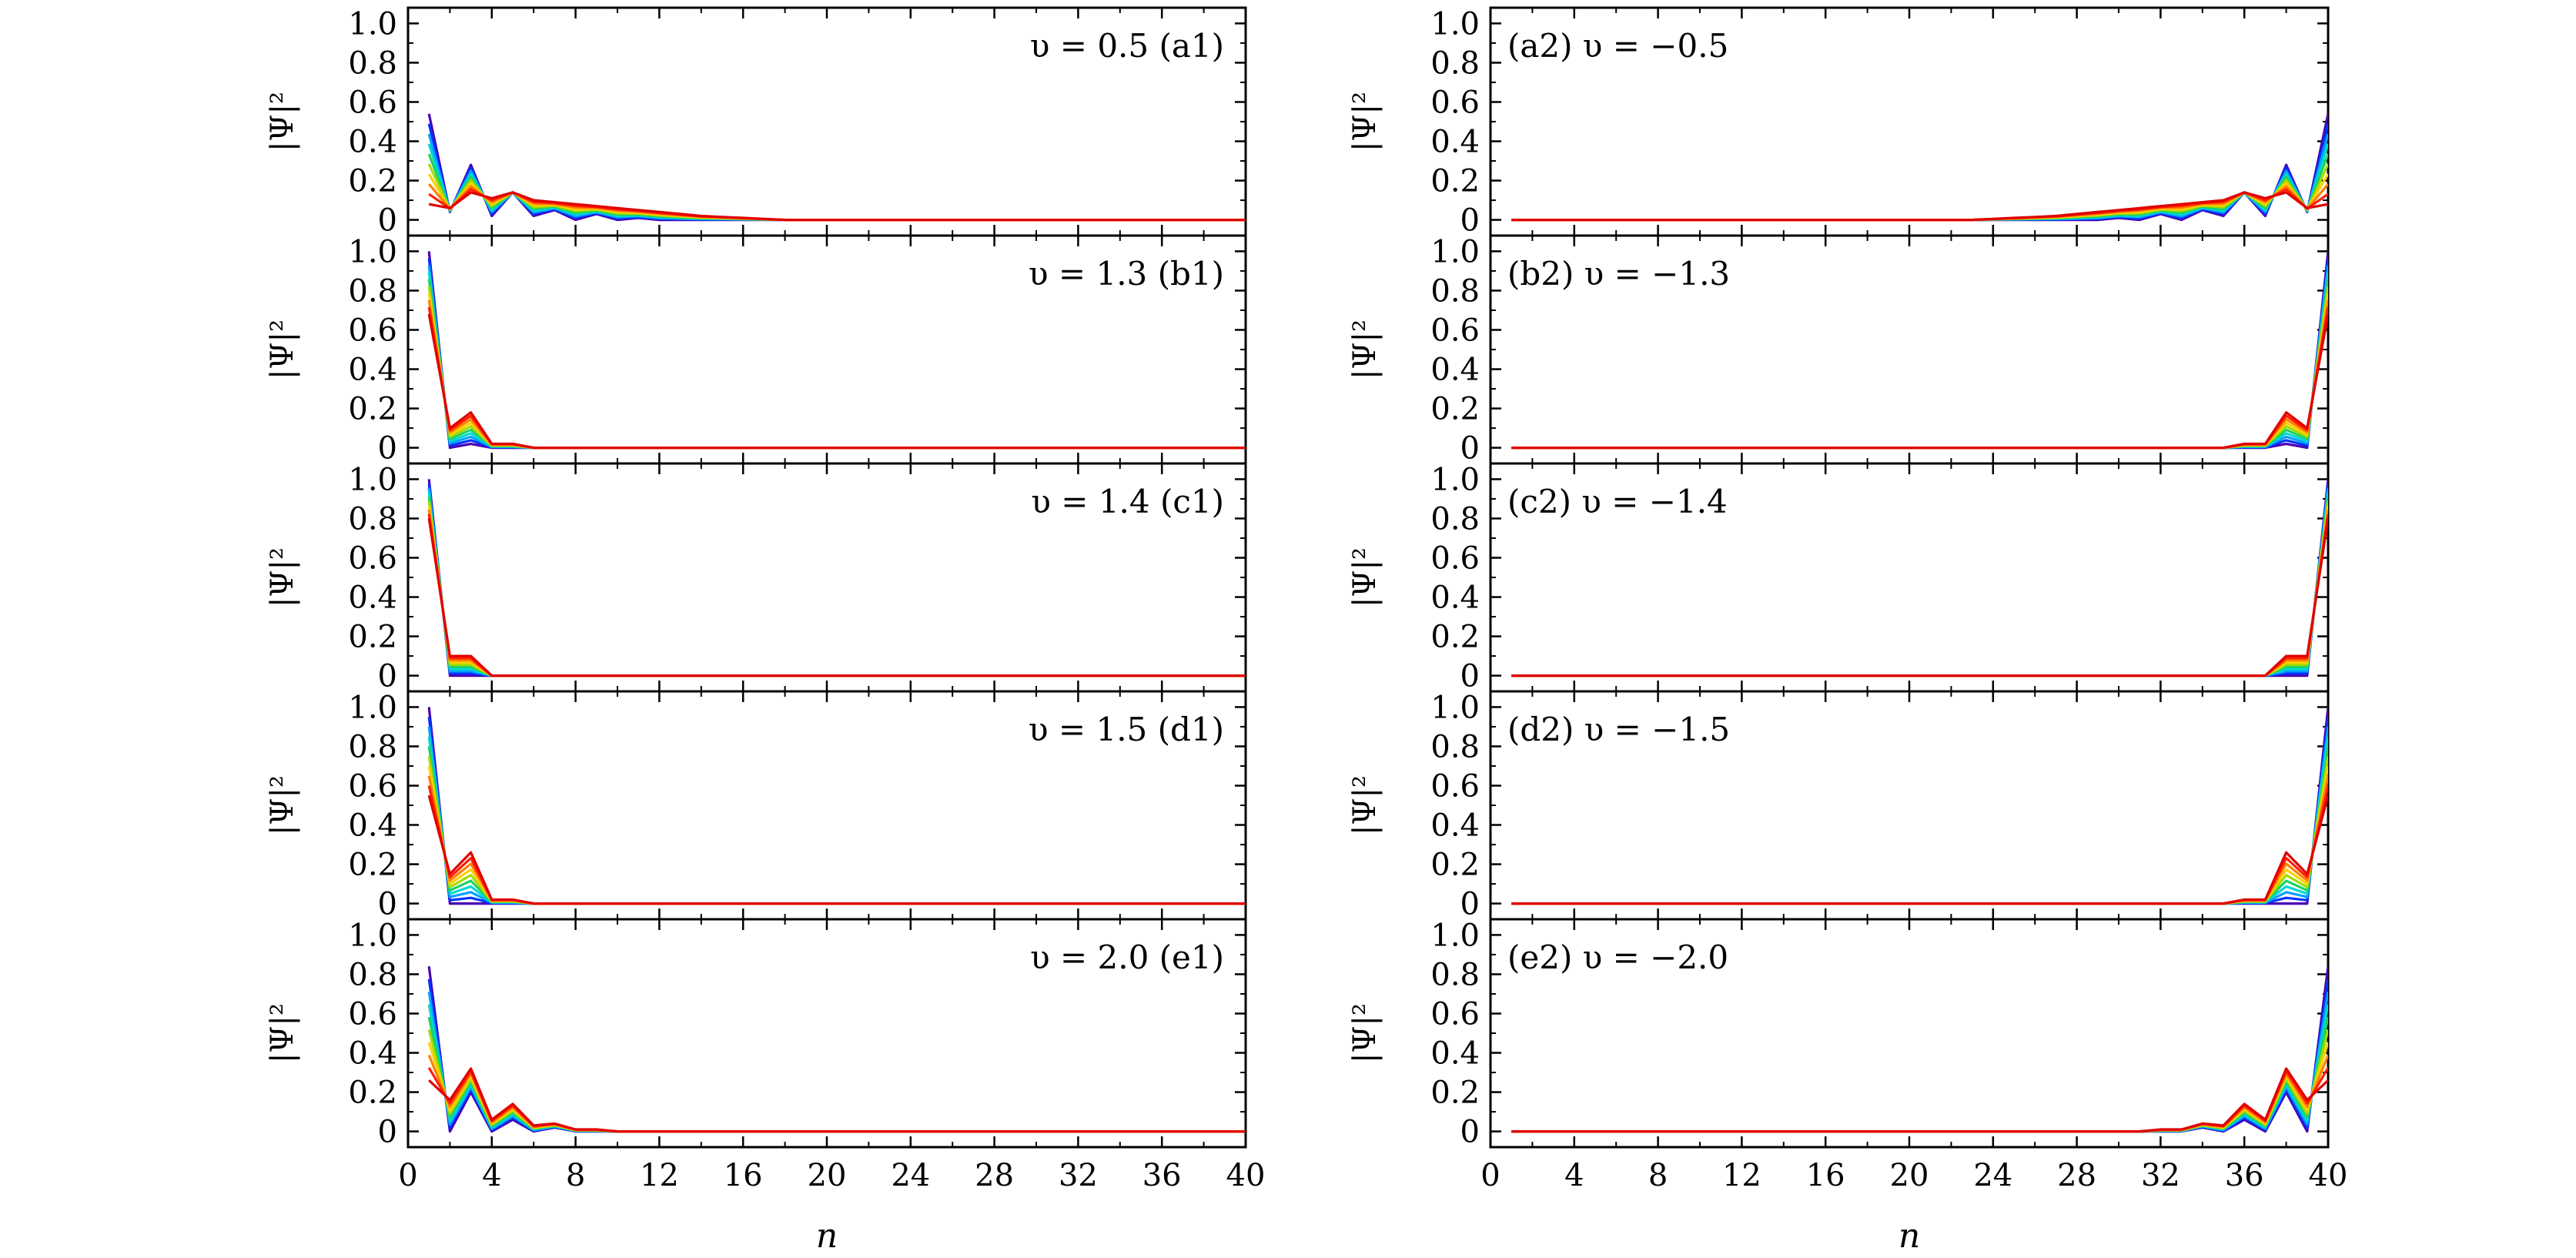 This screenshot has width=2576, height=1258. What do you see at coordinates (911, 1175) in the screenshot?
I see `x-tick-label: 24` at bounding box center [911, 1175].